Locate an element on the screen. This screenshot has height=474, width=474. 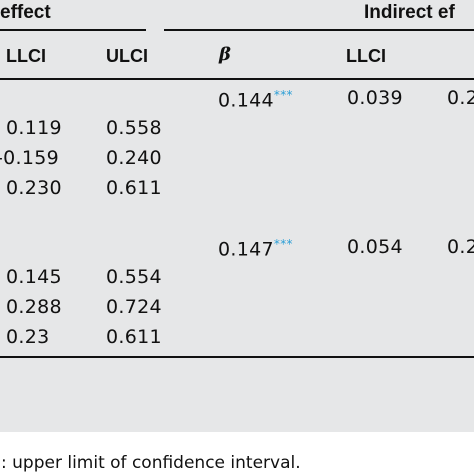
header-bottom-rule is located at coordinates (237, 79).